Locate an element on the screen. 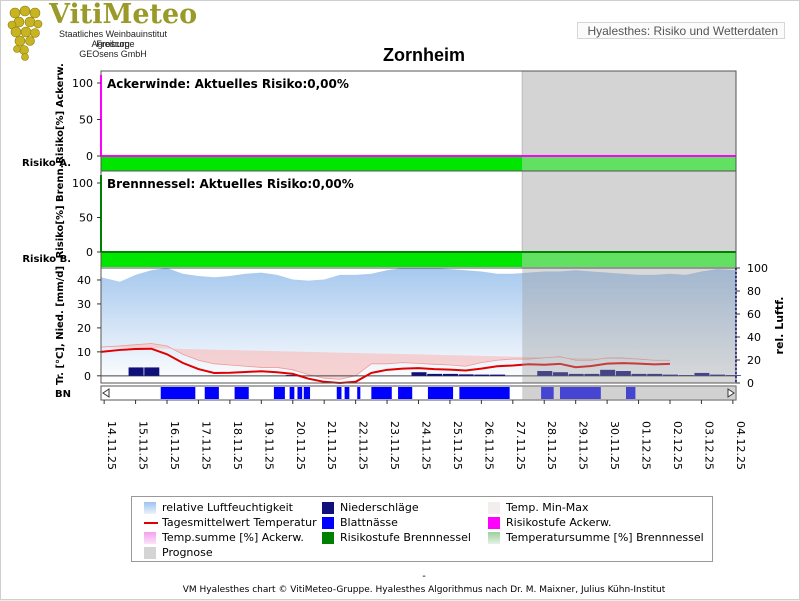 The width and height of the screenshot is (800, 601). risk-tick-label: 100 is located at coordinates (82, 183).